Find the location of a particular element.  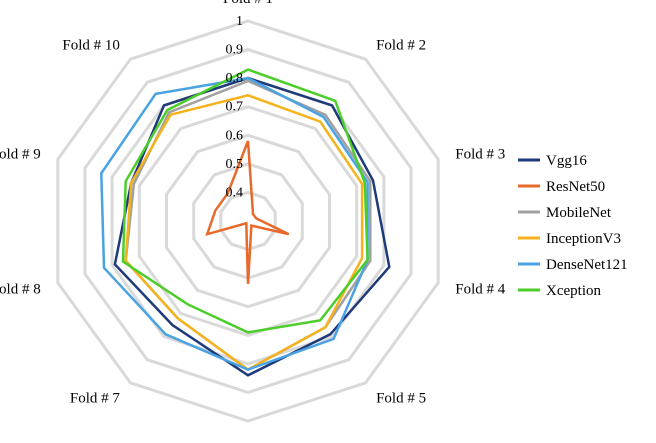

tick-label: 0.7 is located at coordinates (235, 107).